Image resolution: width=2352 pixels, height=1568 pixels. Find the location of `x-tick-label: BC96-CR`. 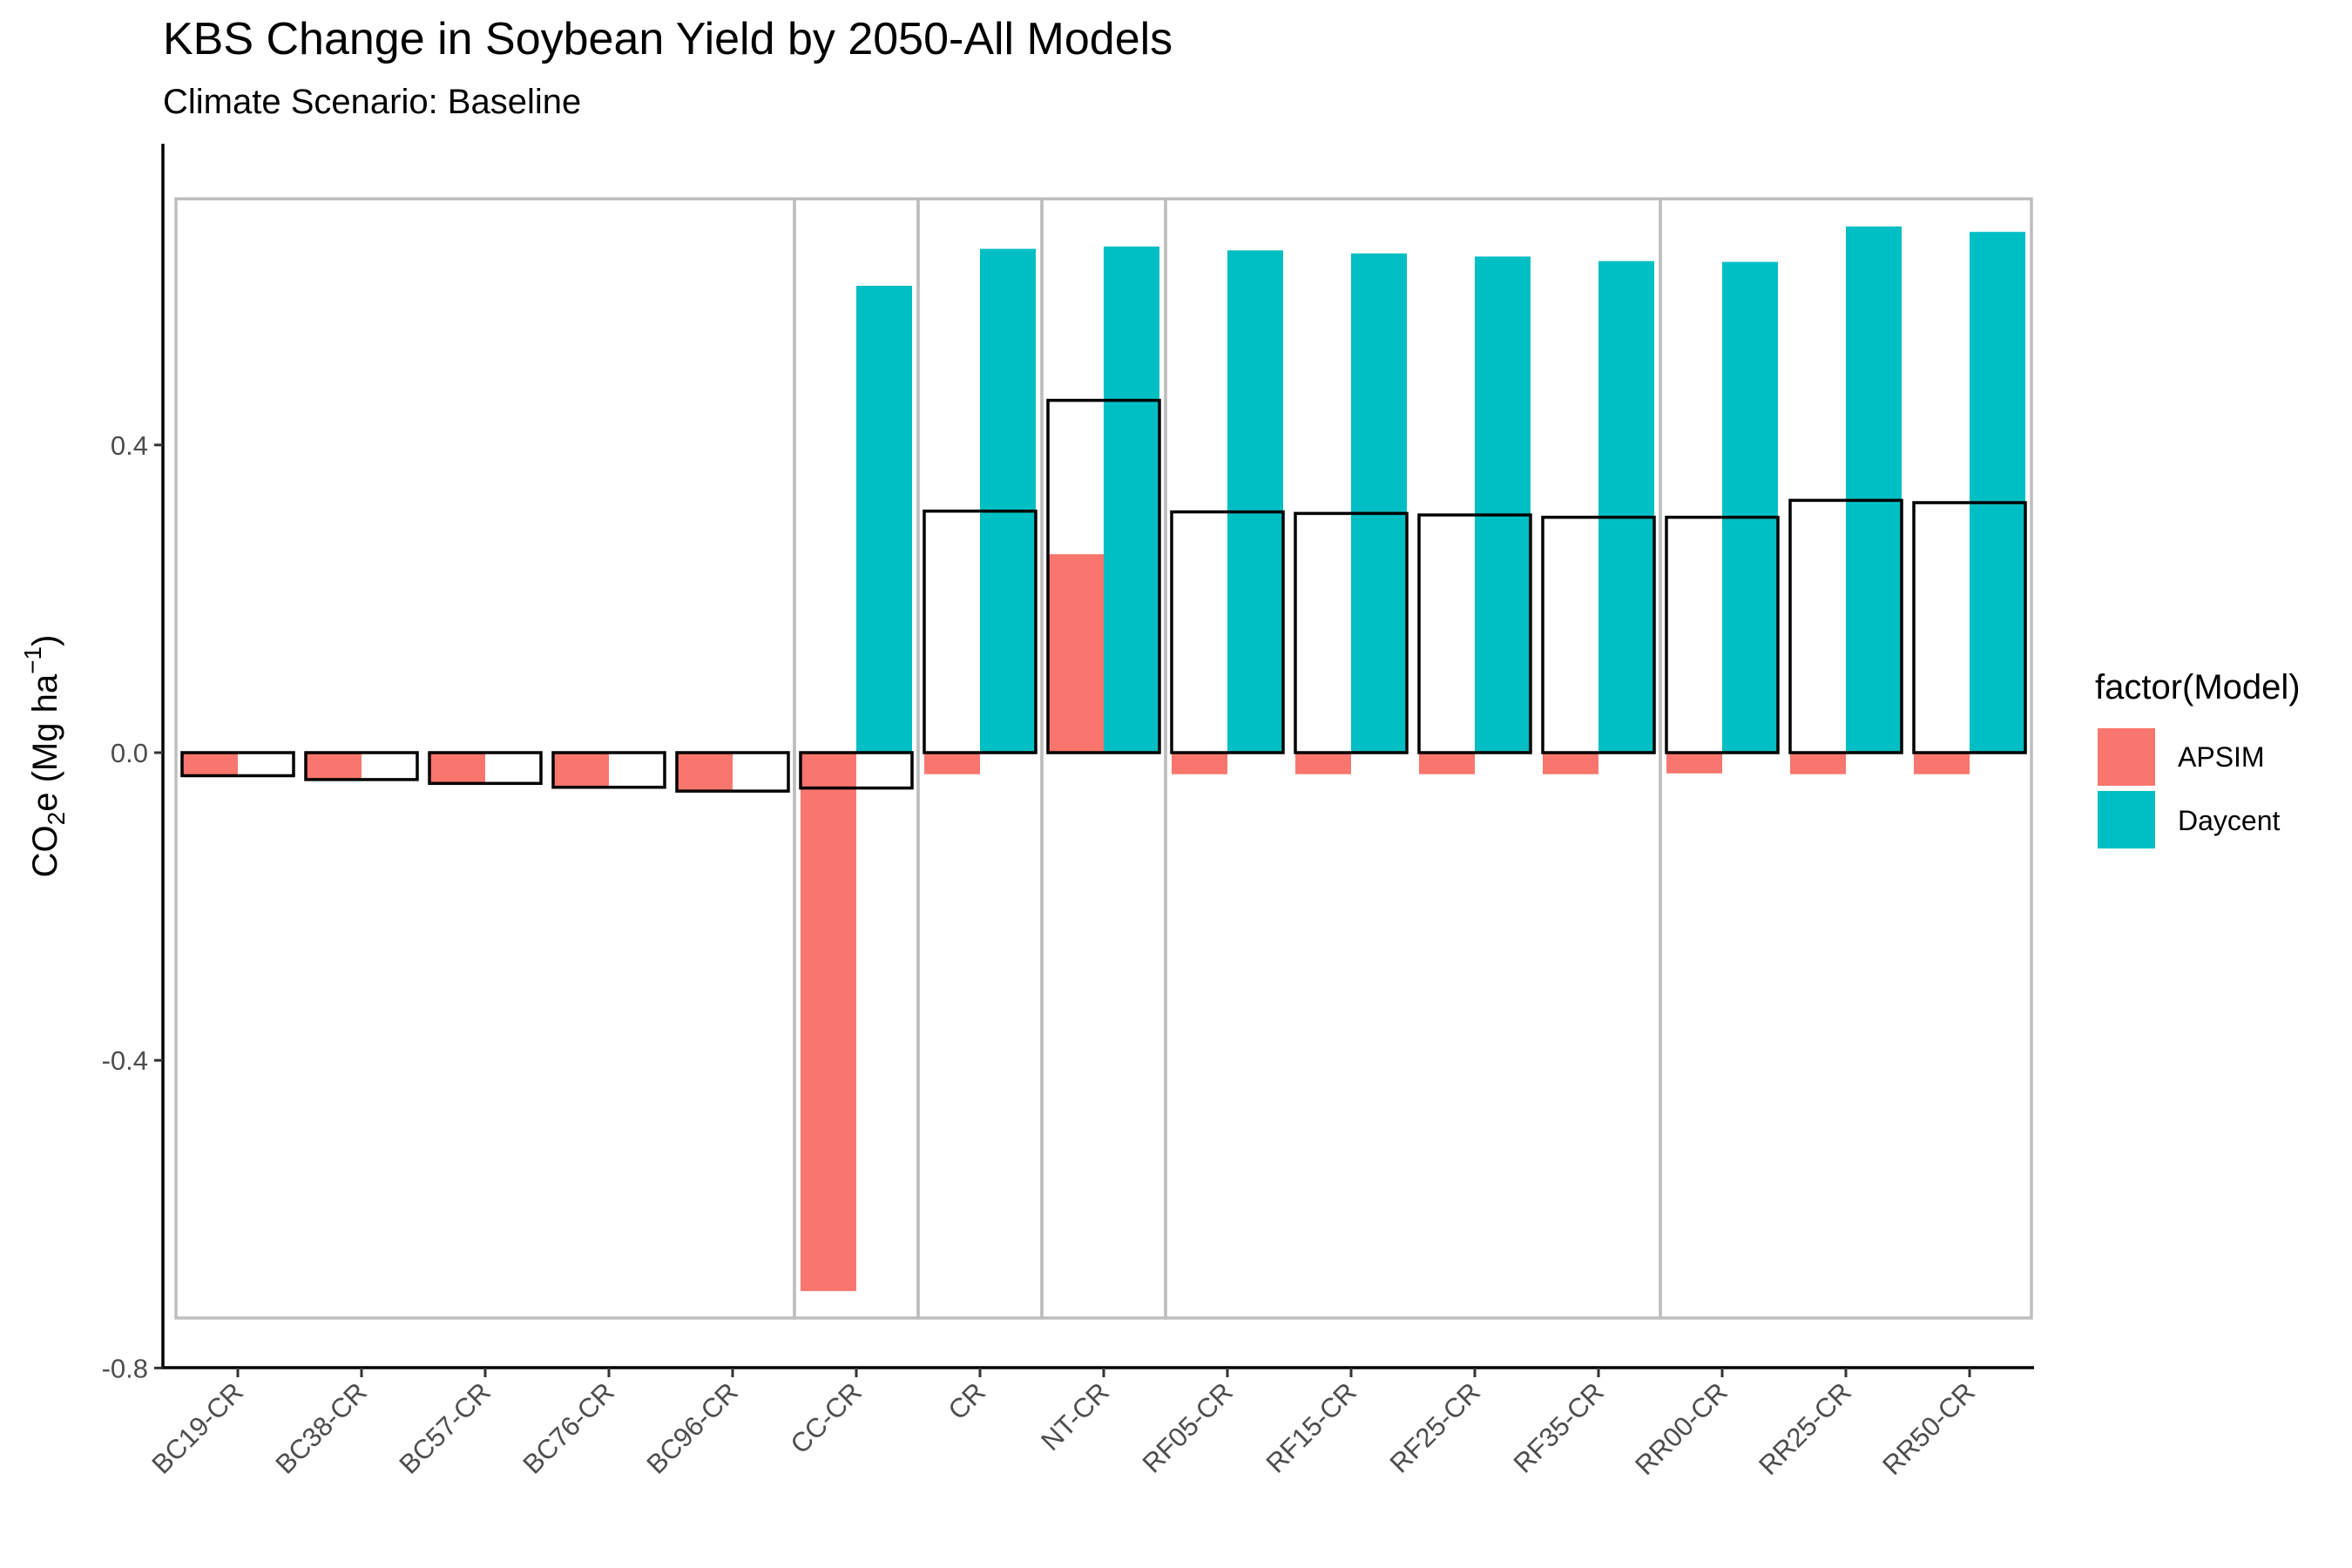

x-tick-label: BC96-CR is located at coordinates (692, 1428).